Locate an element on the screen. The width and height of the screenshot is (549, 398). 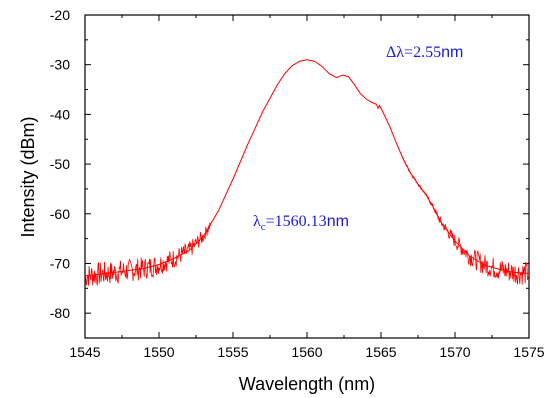
y-tick-labels: -20 -30 -40 -50 -60 -70 -80 is located at coordinates (60, 164).